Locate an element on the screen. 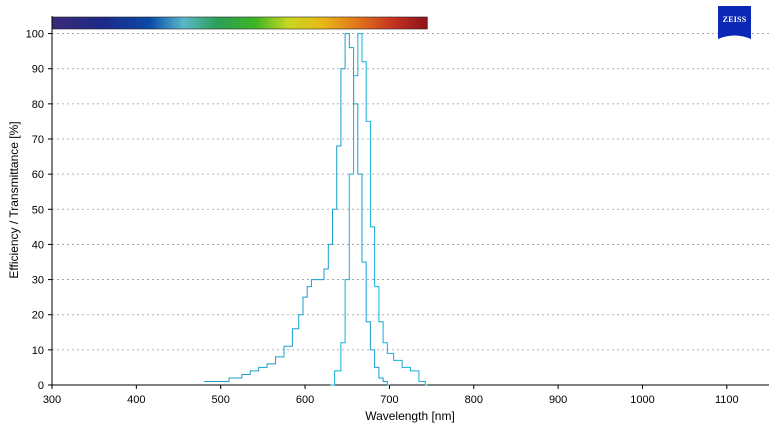  x-tick-label-700: 700 is located at coordinates (389, 400).